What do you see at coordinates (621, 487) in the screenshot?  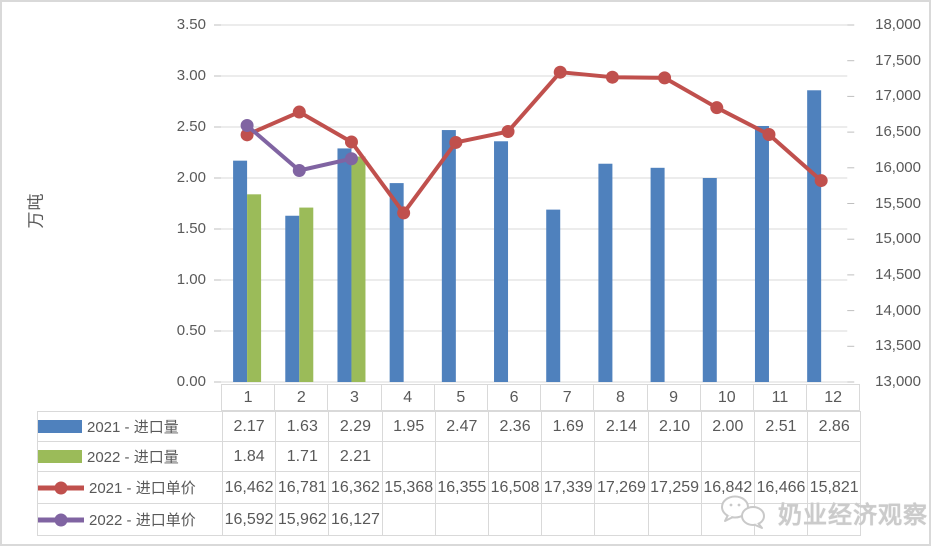 I see `table-value-cell: 17,269` at bounding box center [621, 487].